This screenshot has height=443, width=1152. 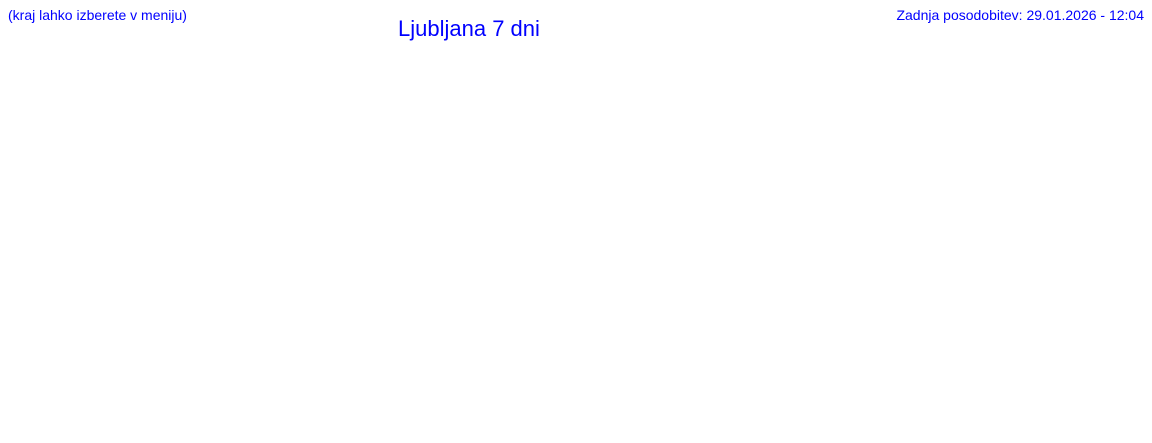 What do you see at coordinates (490, 270) in the screenshot?
I see `temperature-label: 5` at bounding box center [490, 270].